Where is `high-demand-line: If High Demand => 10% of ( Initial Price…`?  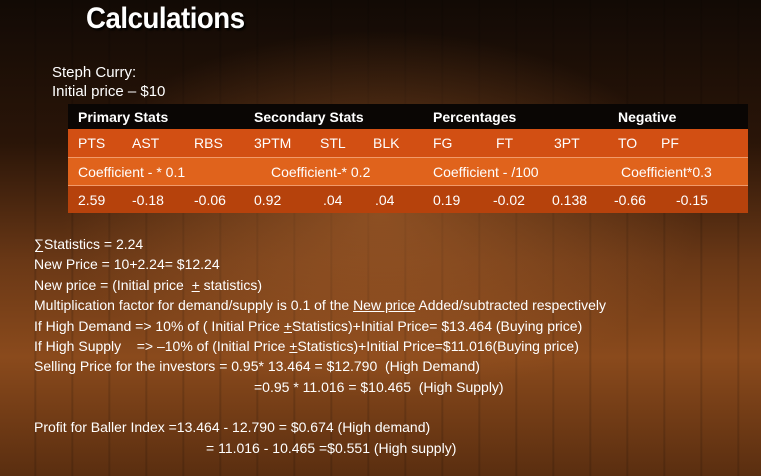 high-demand-line: If High Demand => 10% of ( Initial Price… is located at coordinates (320, 326).